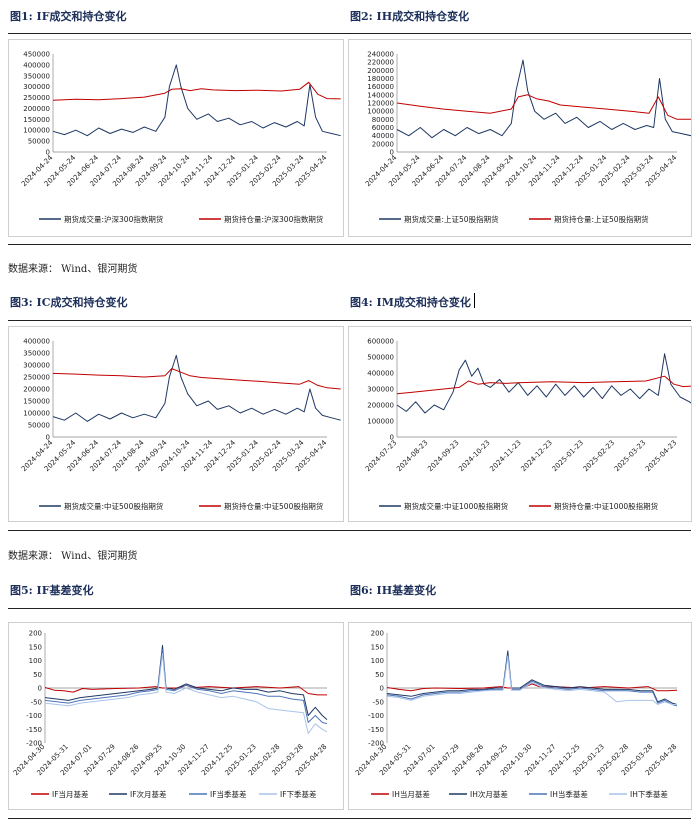  Describe the element at coordinates (443, 456) in the screenshot. I see `x-tick-label: 2024-09-23` at that location.